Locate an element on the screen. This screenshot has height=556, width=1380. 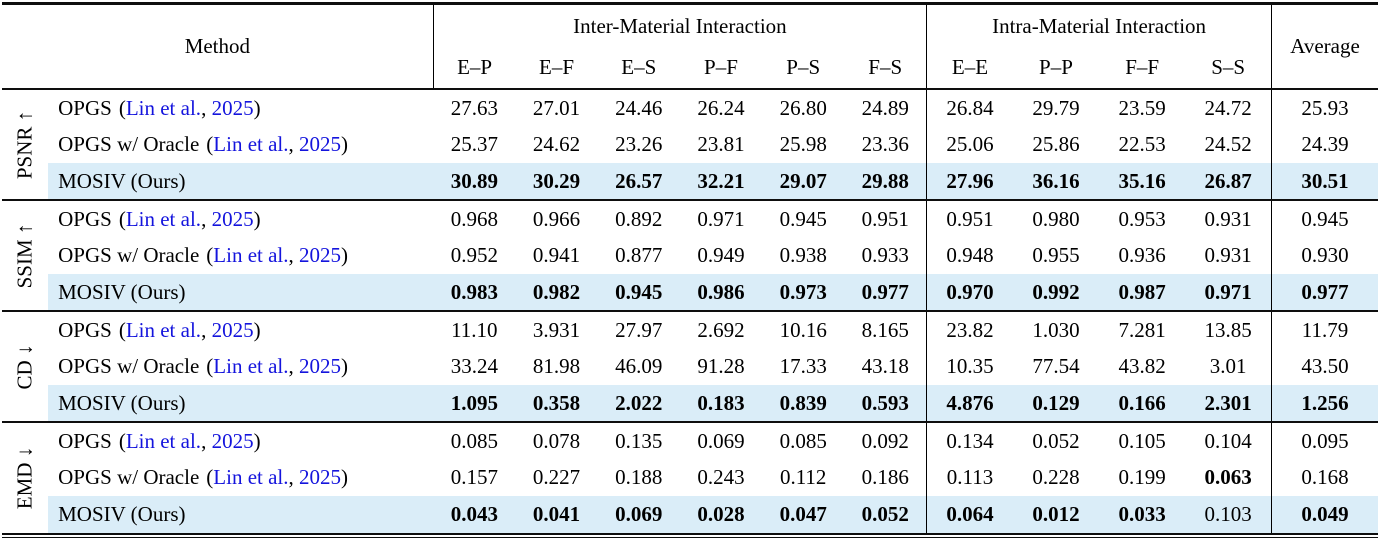
value-cell: 24.62 is located at coordinates (556, 144).